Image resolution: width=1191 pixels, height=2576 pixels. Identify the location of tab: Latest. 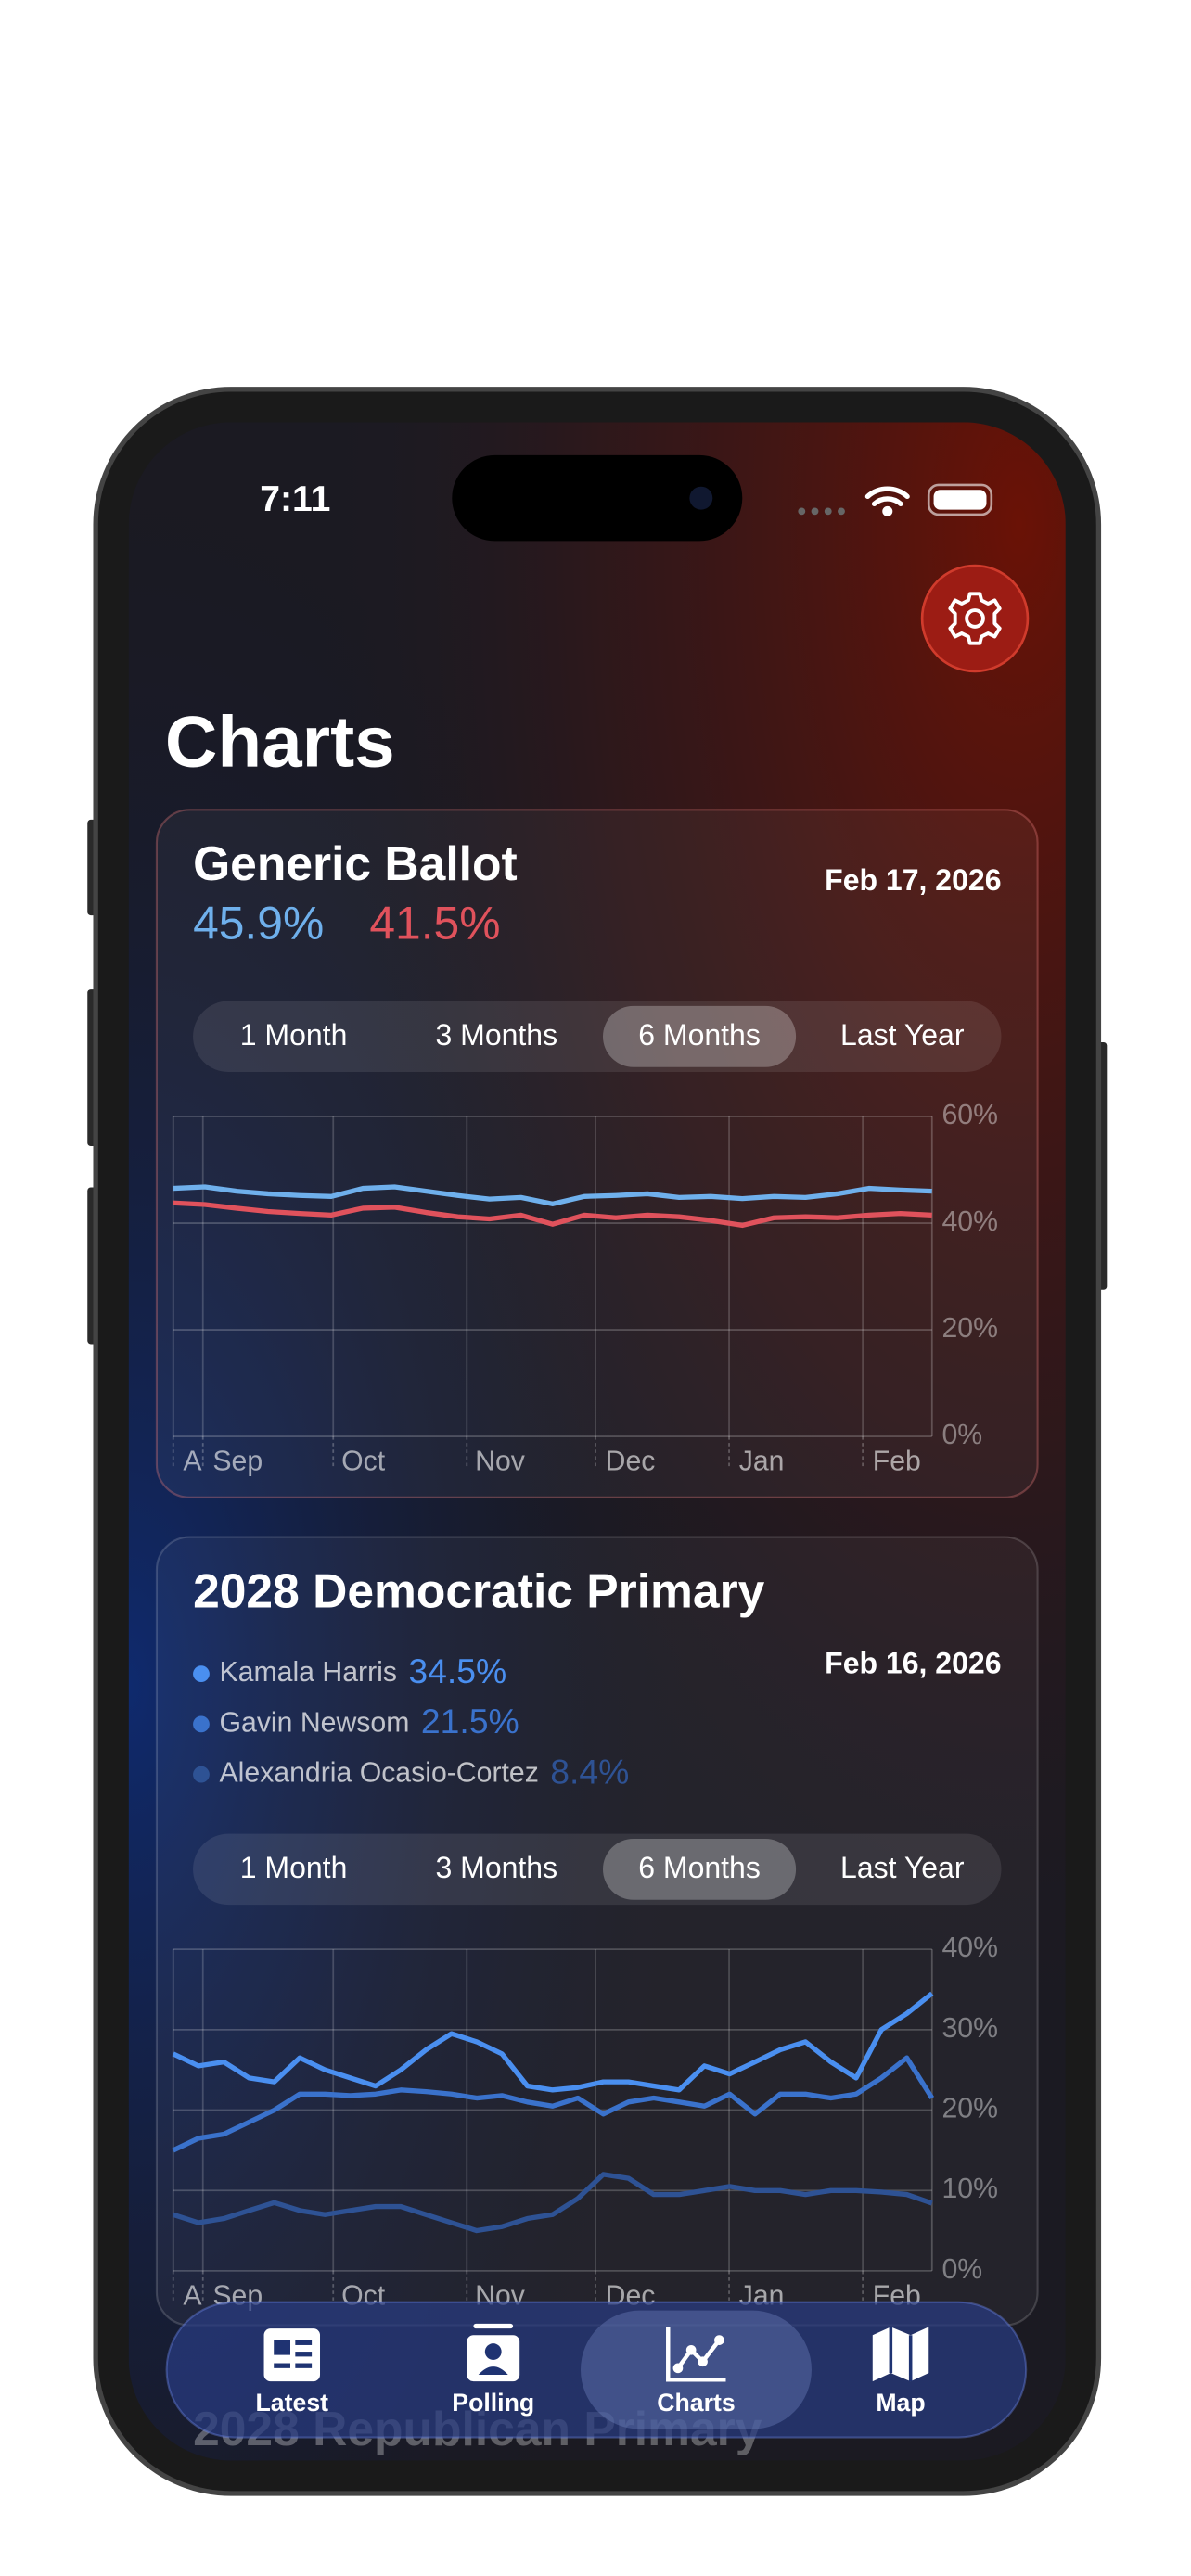
(292, 2372).